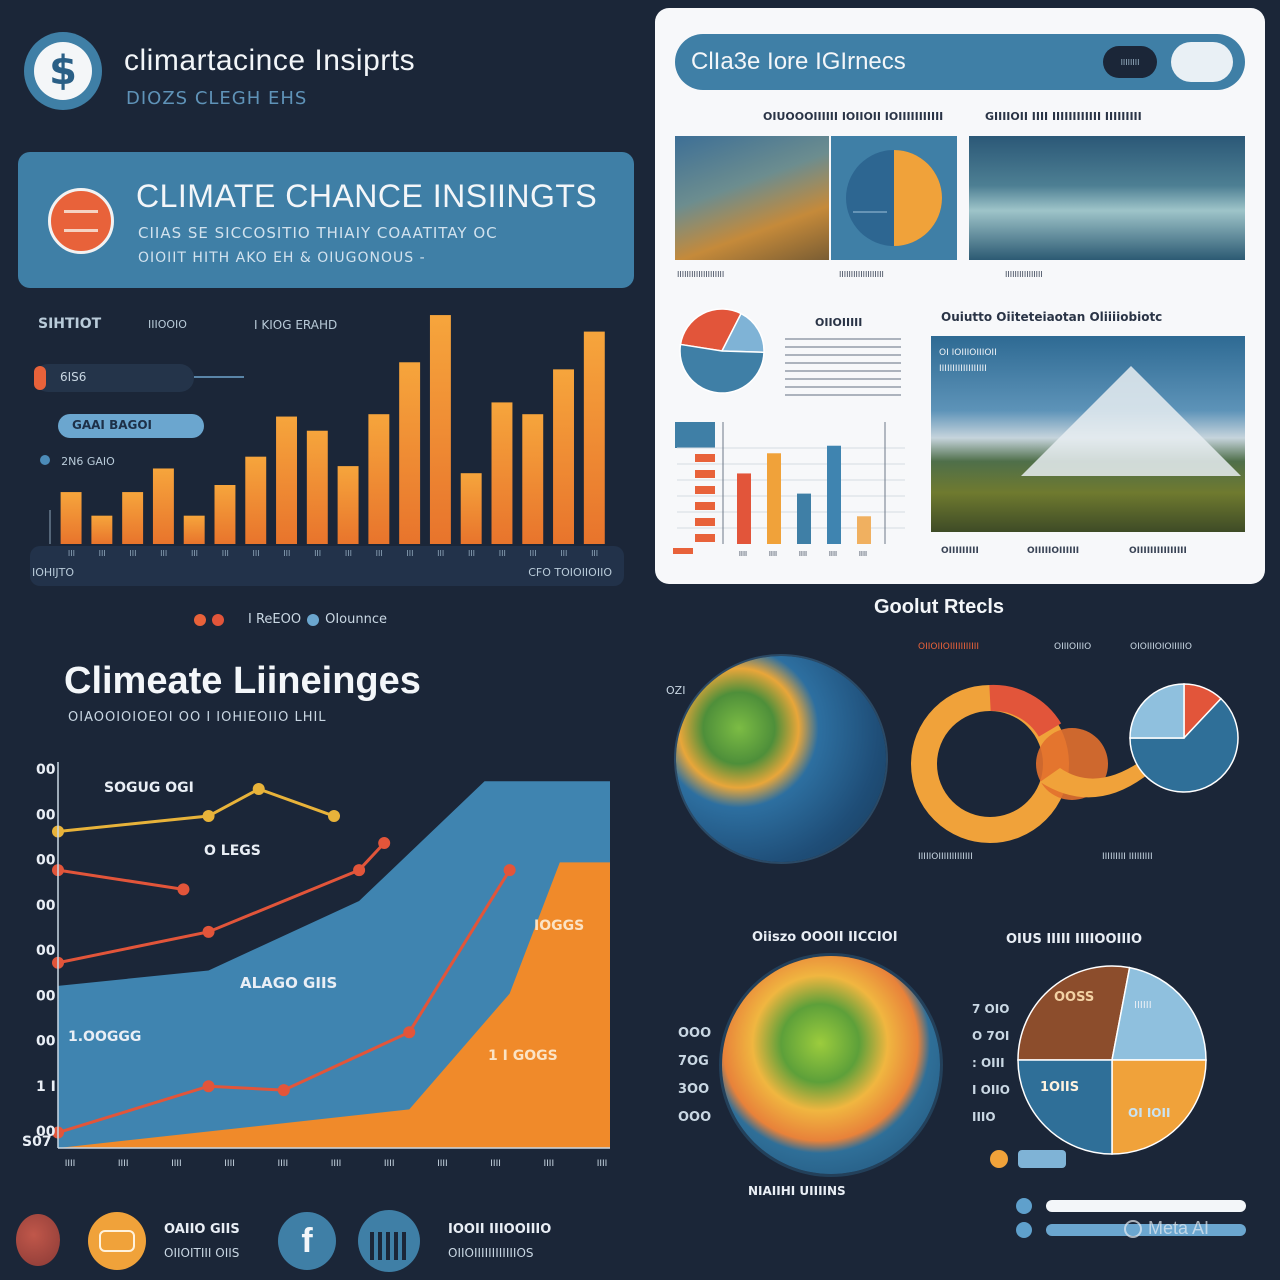 The height and width of the screenshot is (1280, 1280). Describe the element at coordinates (37, 1142) in the screenshot. I see `y-tick-label-bottom: S07` at that location.